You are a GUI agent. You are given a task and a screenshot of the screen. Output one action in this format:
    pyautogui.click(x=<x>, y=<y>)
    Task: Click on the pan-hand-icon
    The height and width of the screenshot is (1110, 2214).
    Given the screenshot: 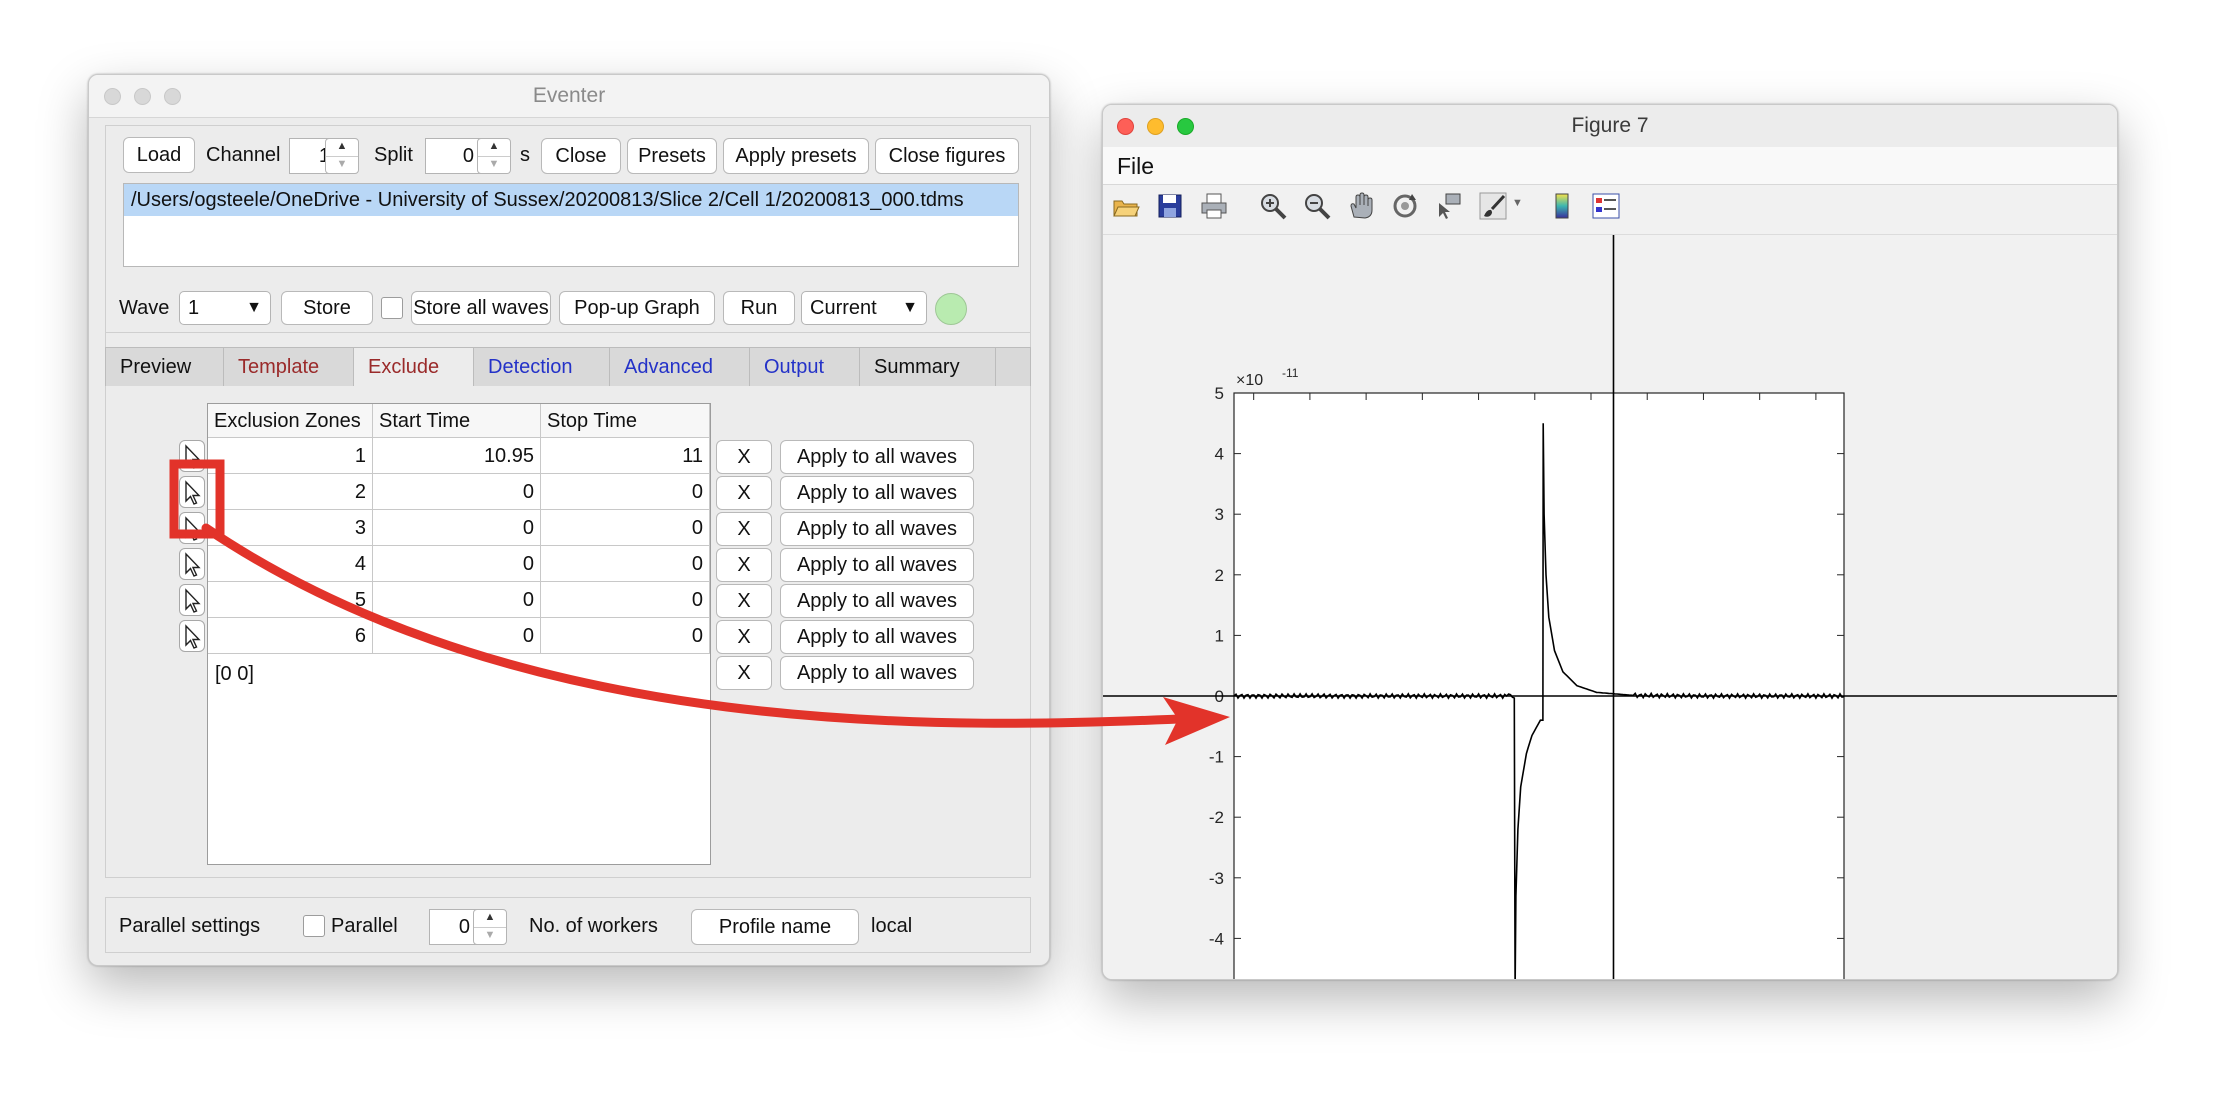 What is the action you would take?
    pyautogui.click(x=1361, y=206)
    